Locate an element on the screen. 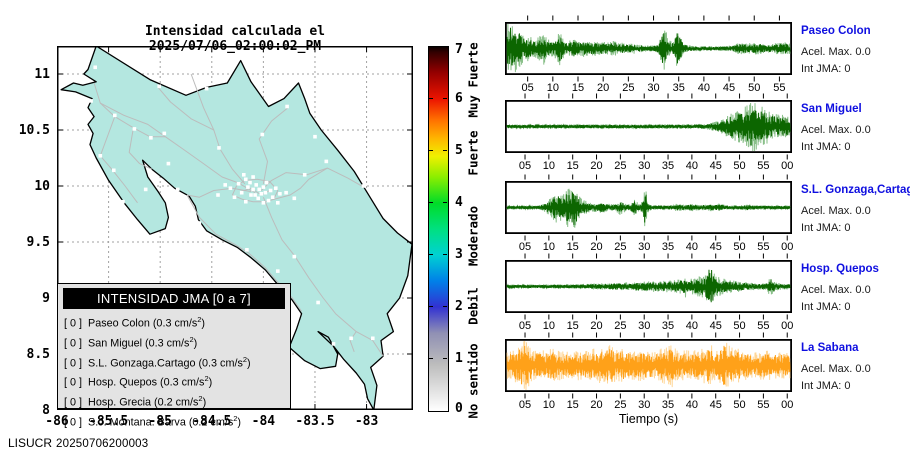 This screenshot has height=460, width=910. map-x-tick-label: -83.5 is located at coordinates (315, 421).